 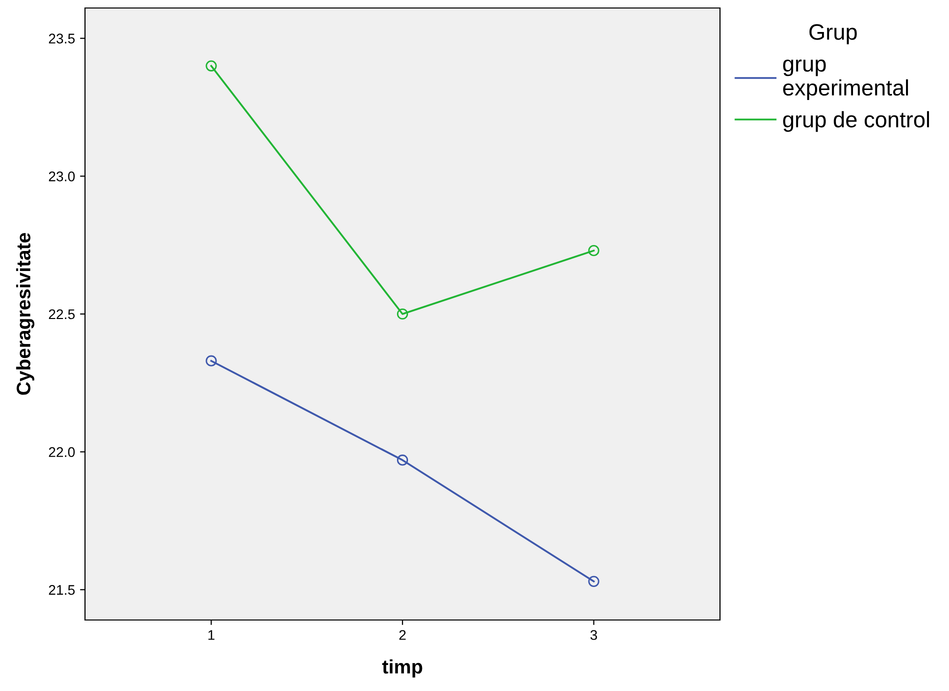 I want to click on x-axis-title: timp, so click(x=402, y=668).